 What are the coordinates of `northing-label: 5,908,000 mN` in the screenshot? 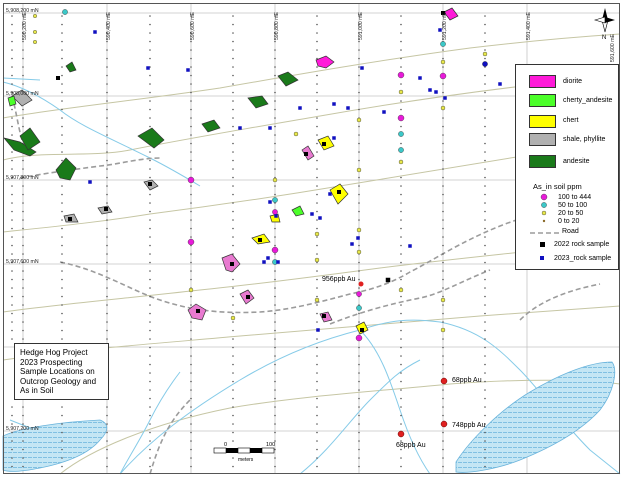 It's located at (22, 94).